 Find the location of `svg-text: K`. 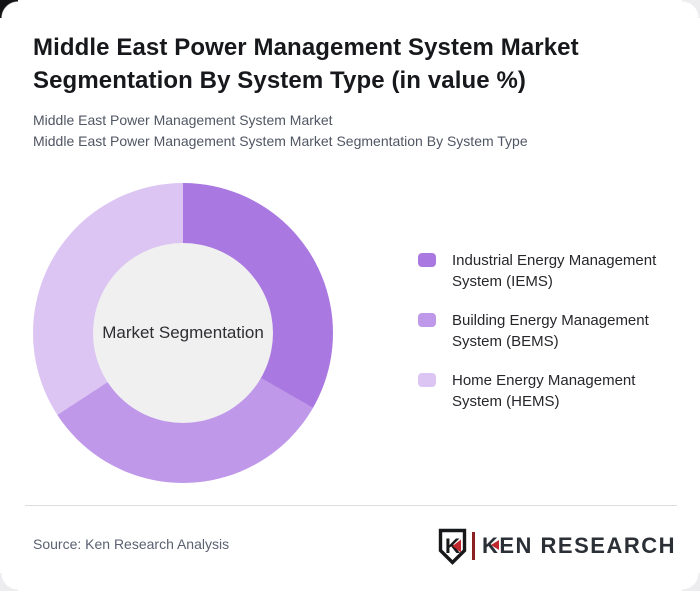

svg-text: K is located at coordinates (452, 546).